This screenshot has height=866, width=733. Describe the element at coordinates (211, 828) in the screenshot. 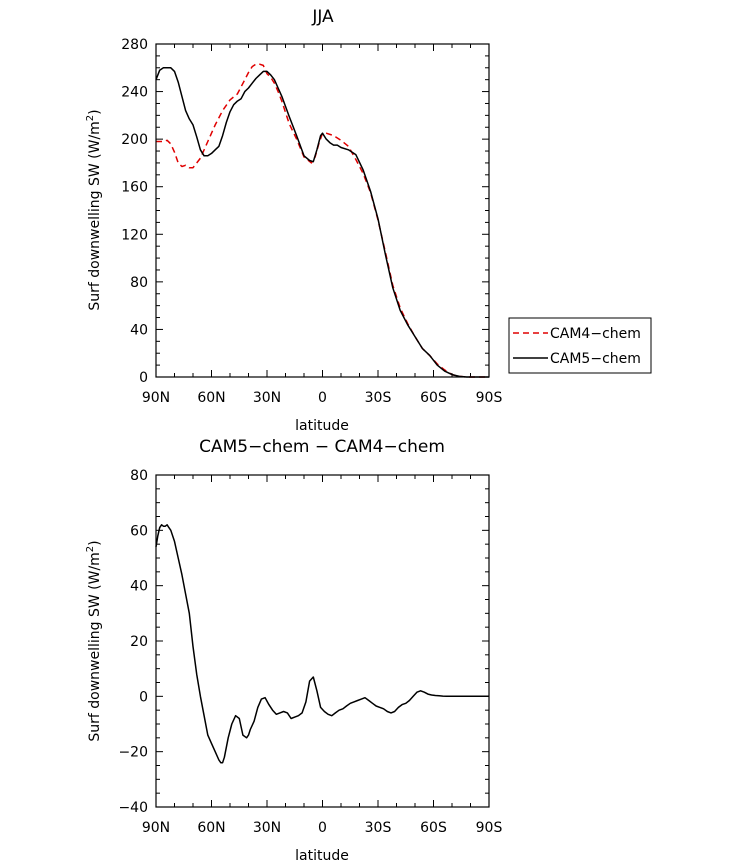

I see `bottom-x-tick-label: 60N` at that location.